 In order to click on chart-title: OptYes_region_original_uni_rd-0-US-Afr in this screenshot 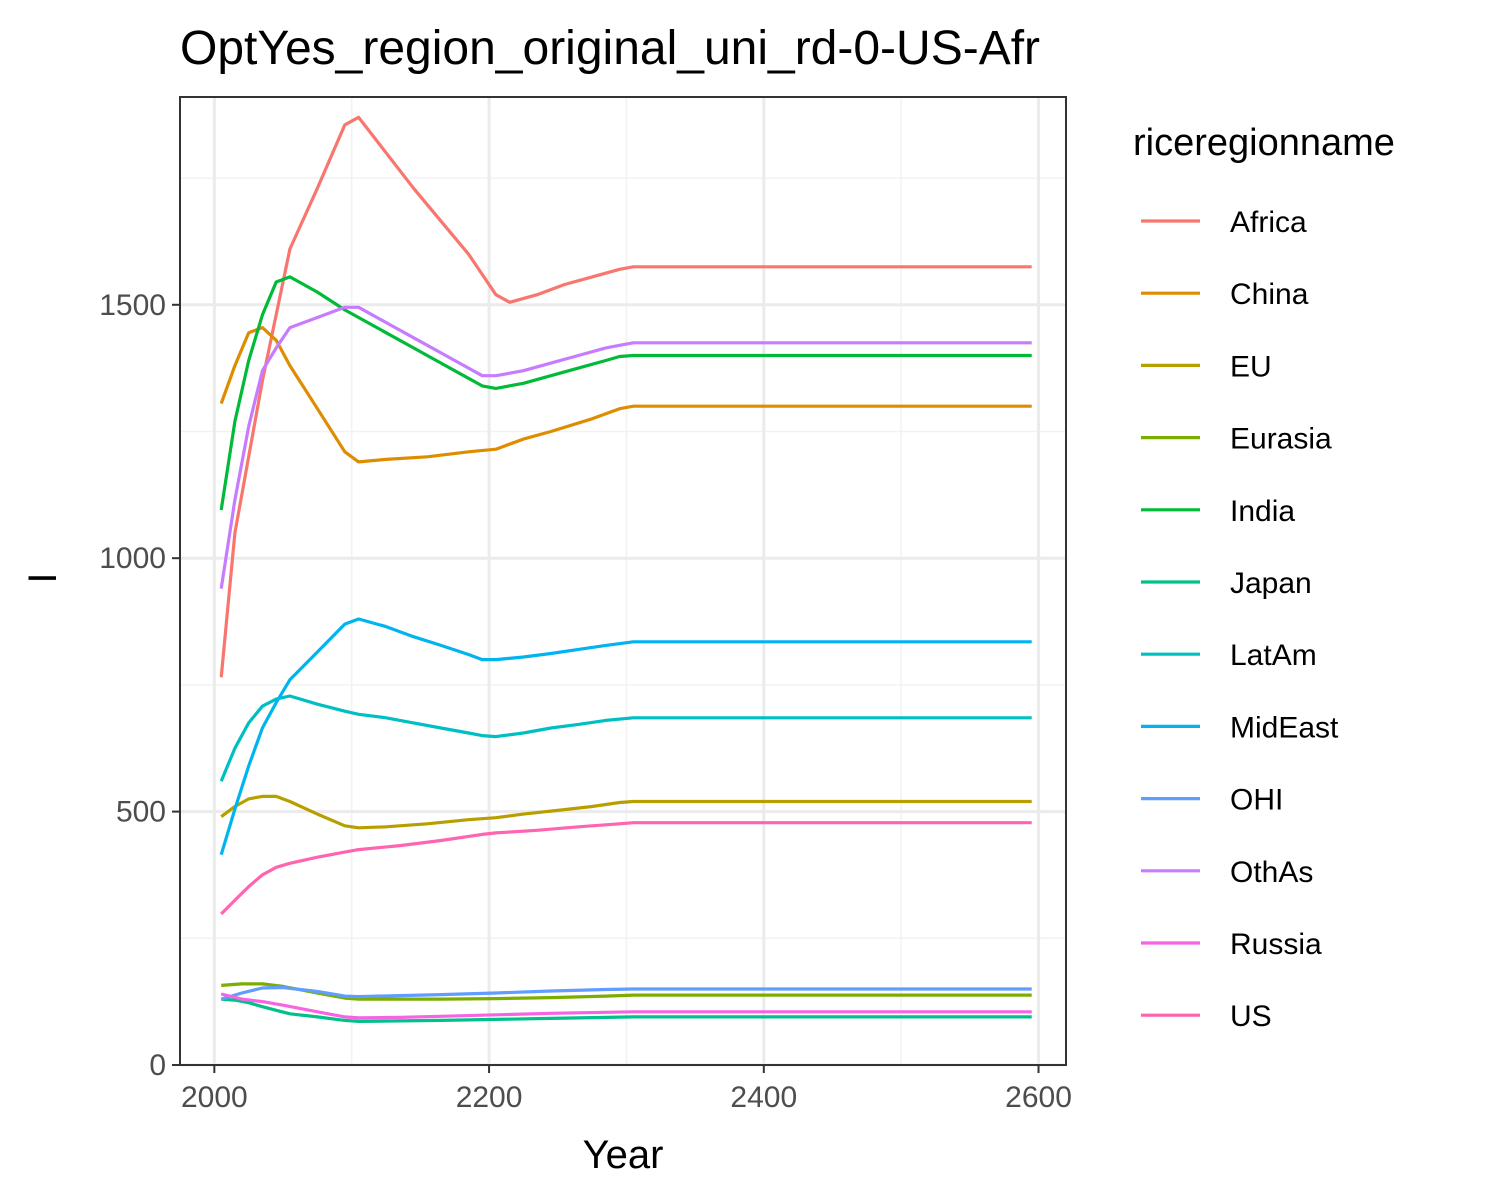, I will do `click(610, 48)`.